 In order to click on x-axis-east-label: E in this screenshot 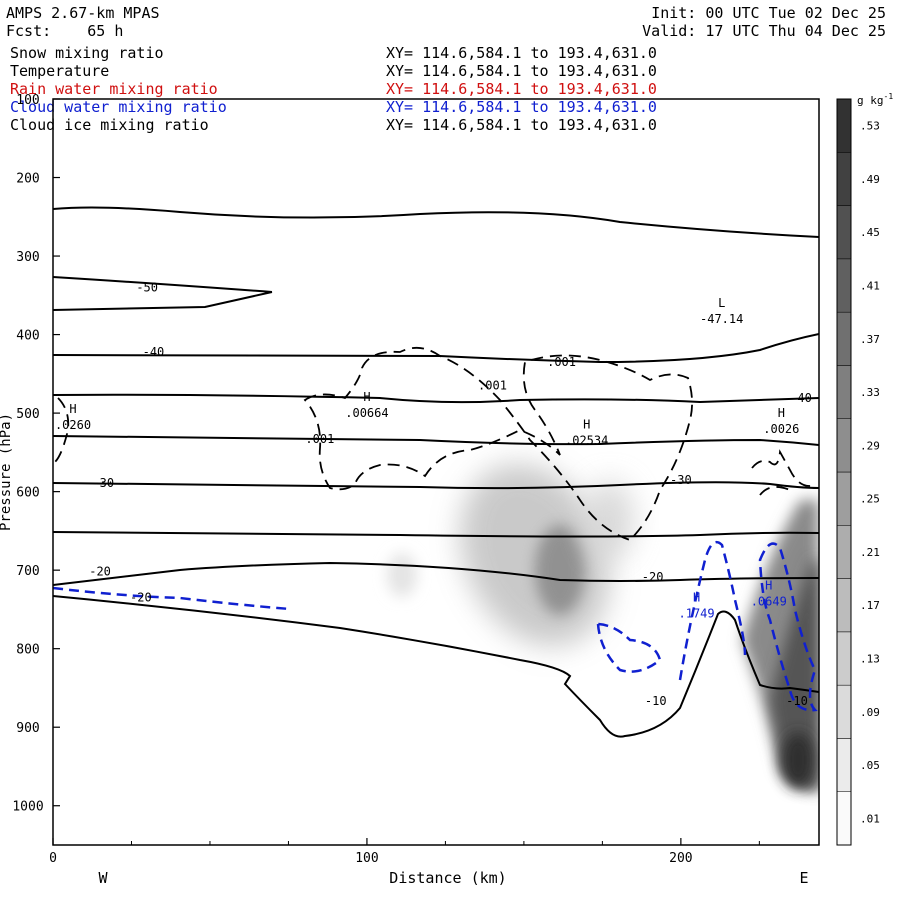, I will do `click(803, 878)`.